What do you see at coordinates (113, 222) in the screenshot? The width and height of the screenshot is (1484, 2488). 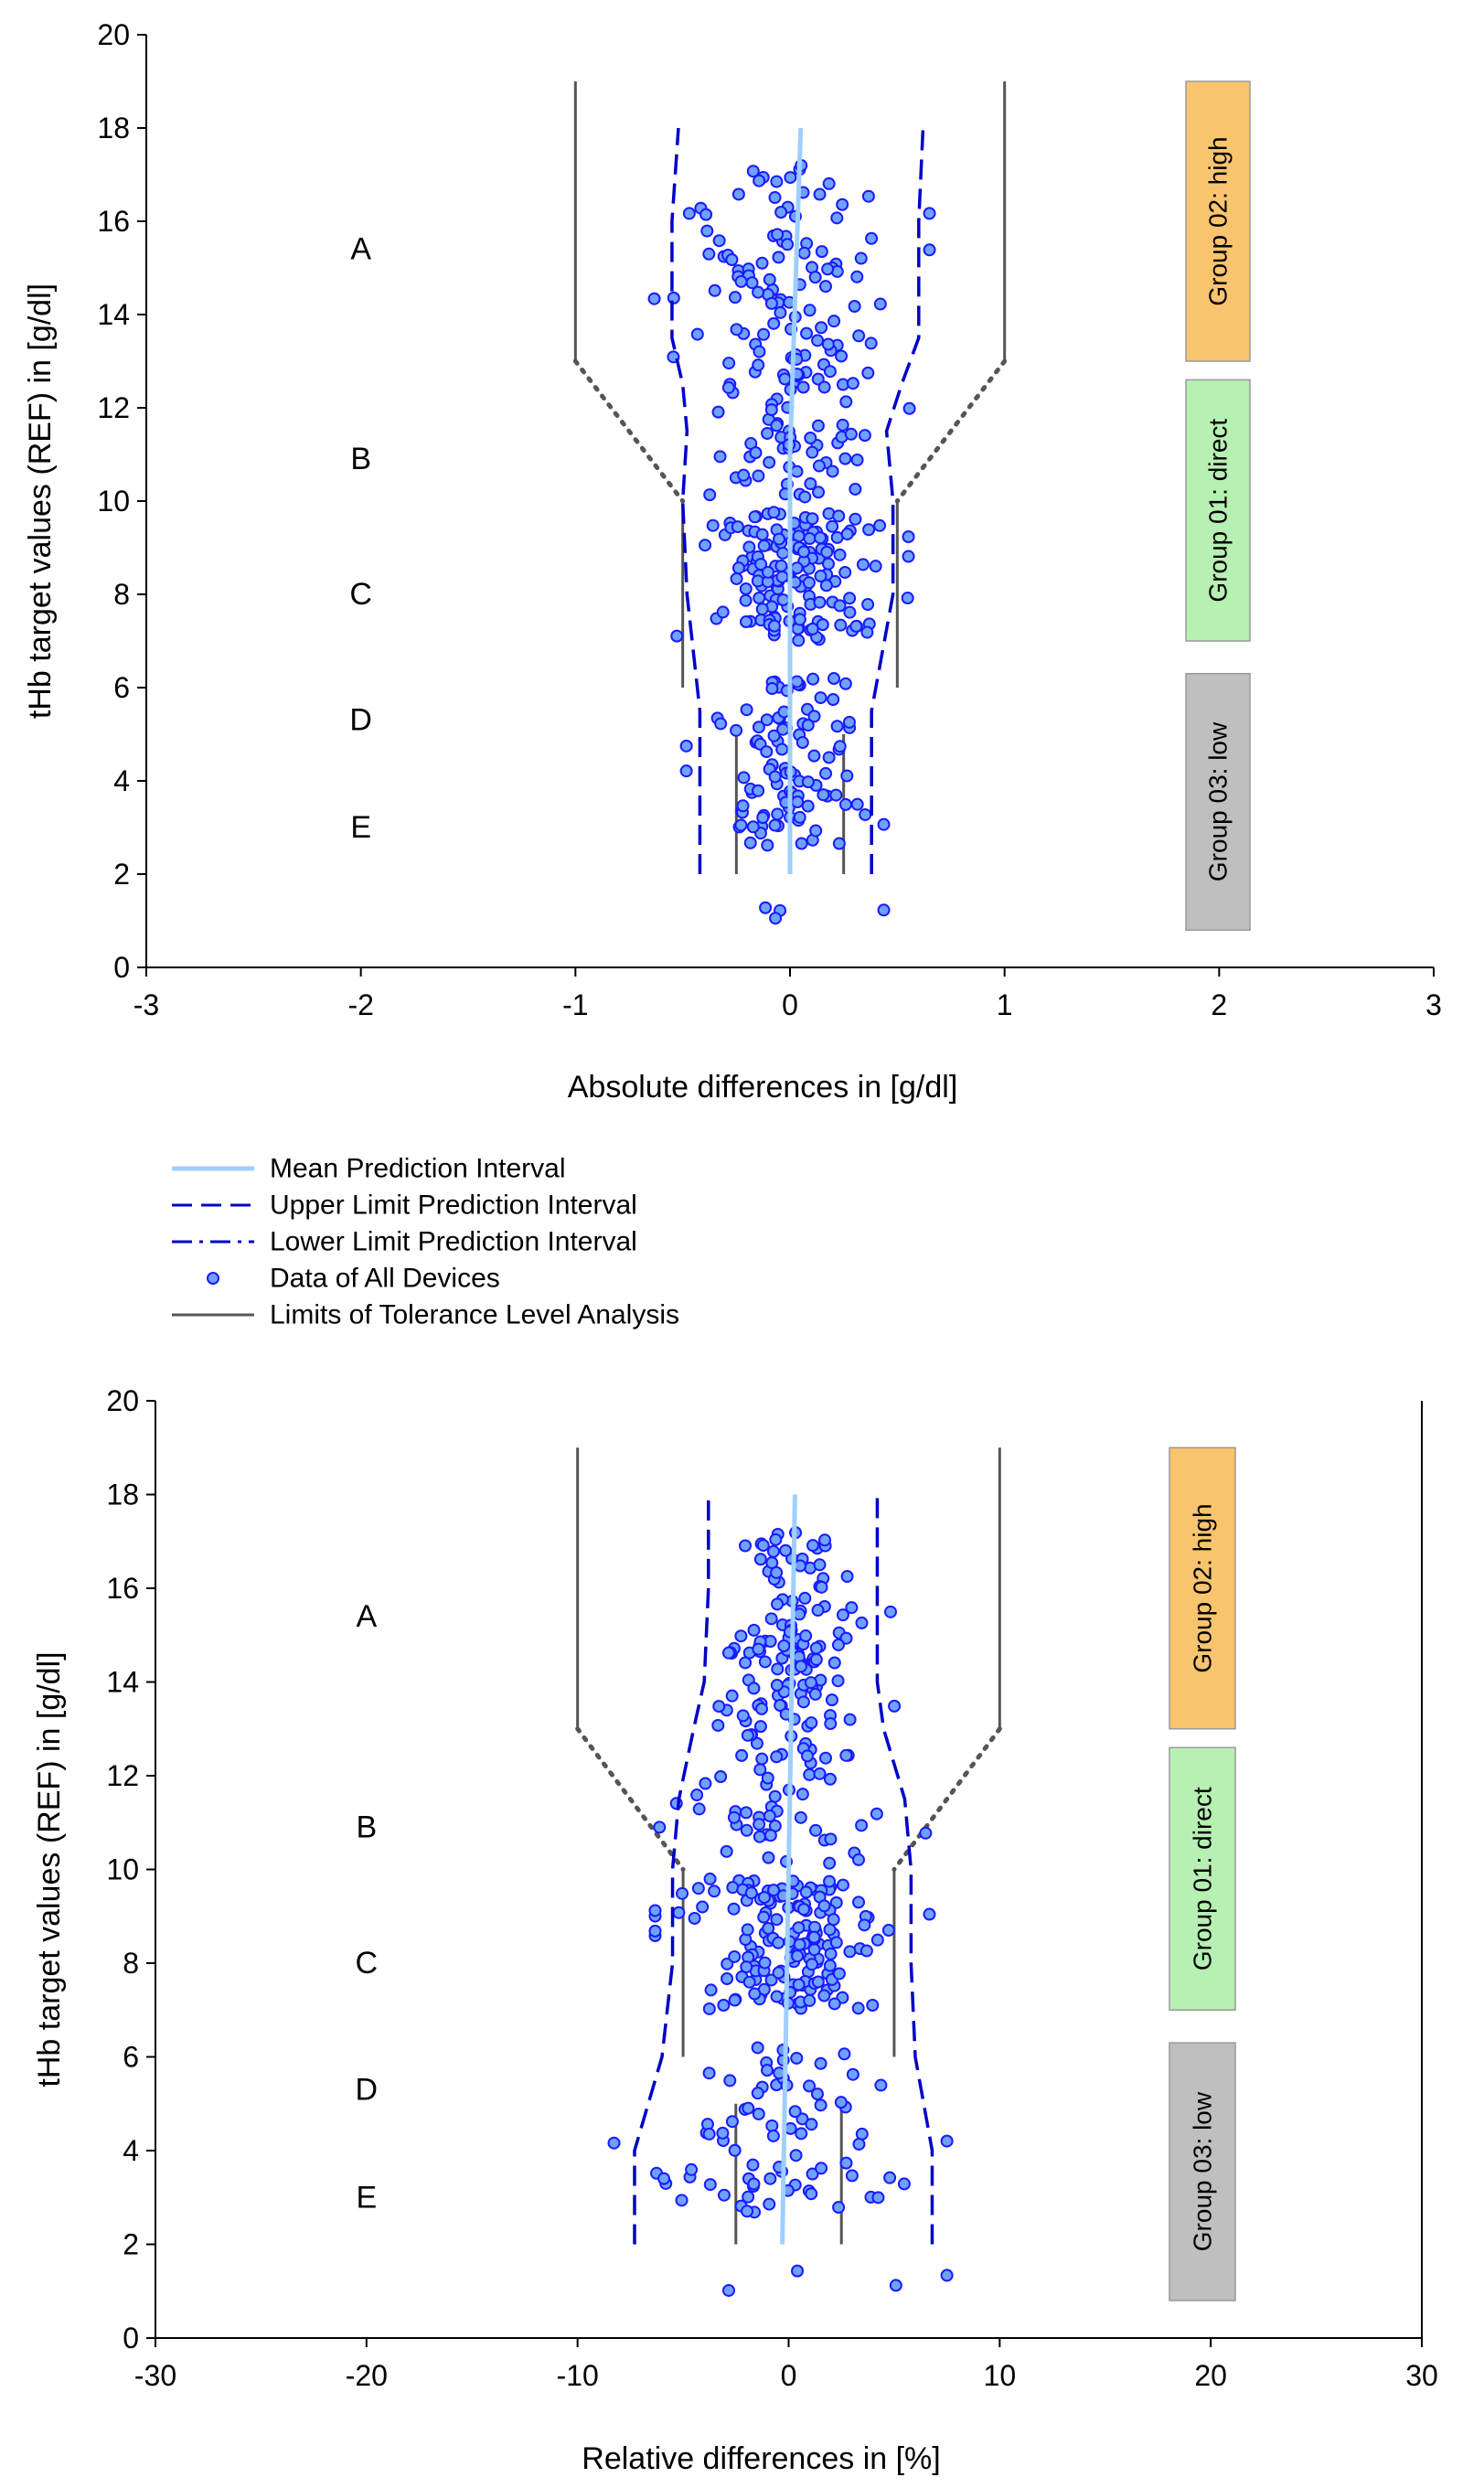 I see `y-tick-label: 16` at bounding box center [113, 222].